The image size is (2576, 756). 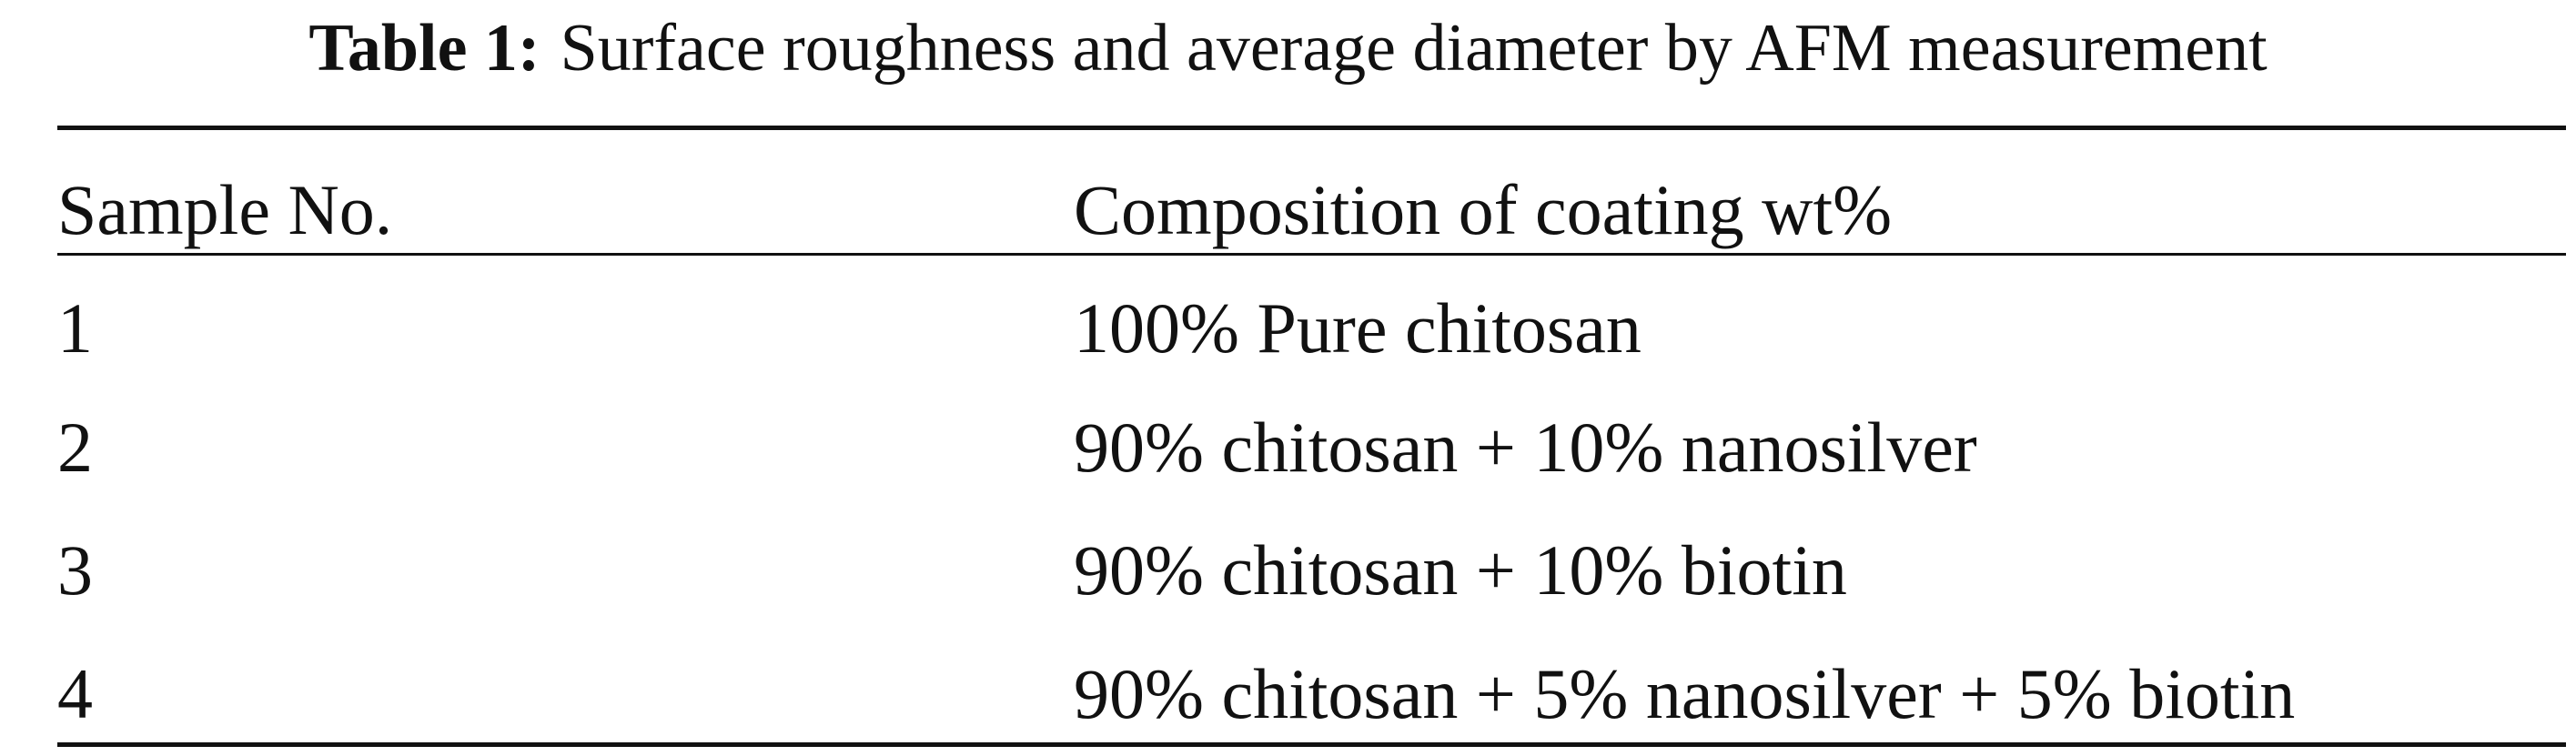 I want to click on sample-number: 2, so click(x=75, y=448).